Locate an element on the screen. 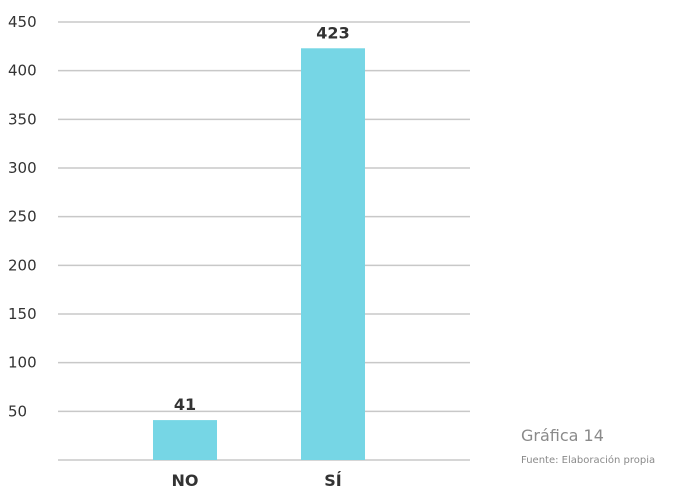 This screenshot has width=677, height=491. y-tick-label: 300 is located at coordinates (22, 168).